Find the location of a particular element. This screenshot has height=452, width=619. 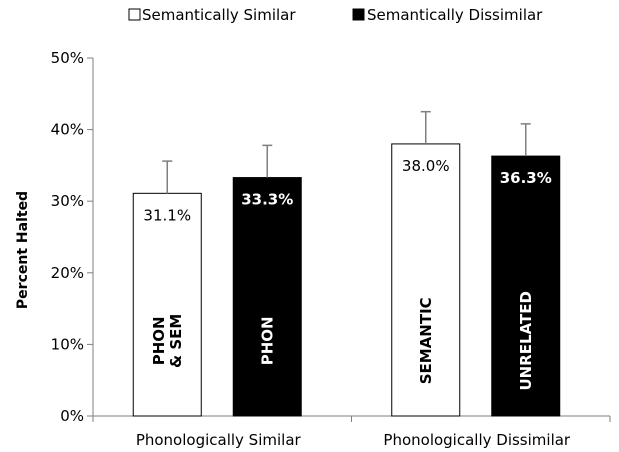

bar-label: SEMANTIC is located at coordinates (426, 340).